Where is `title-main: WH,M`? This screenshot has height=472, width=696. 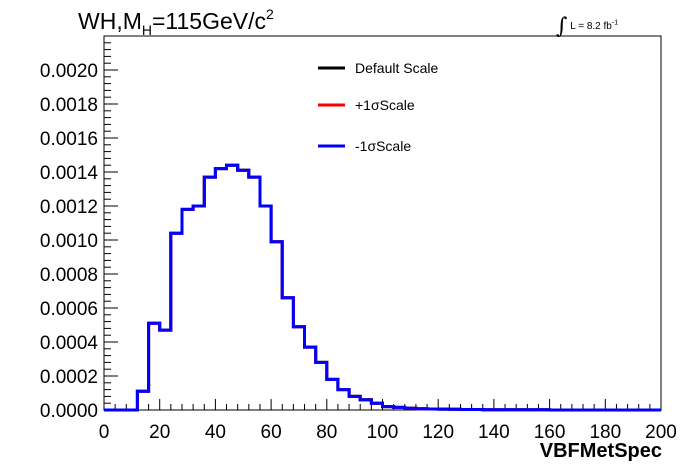
title-main: WH,M is located at coordinates (110, 21).